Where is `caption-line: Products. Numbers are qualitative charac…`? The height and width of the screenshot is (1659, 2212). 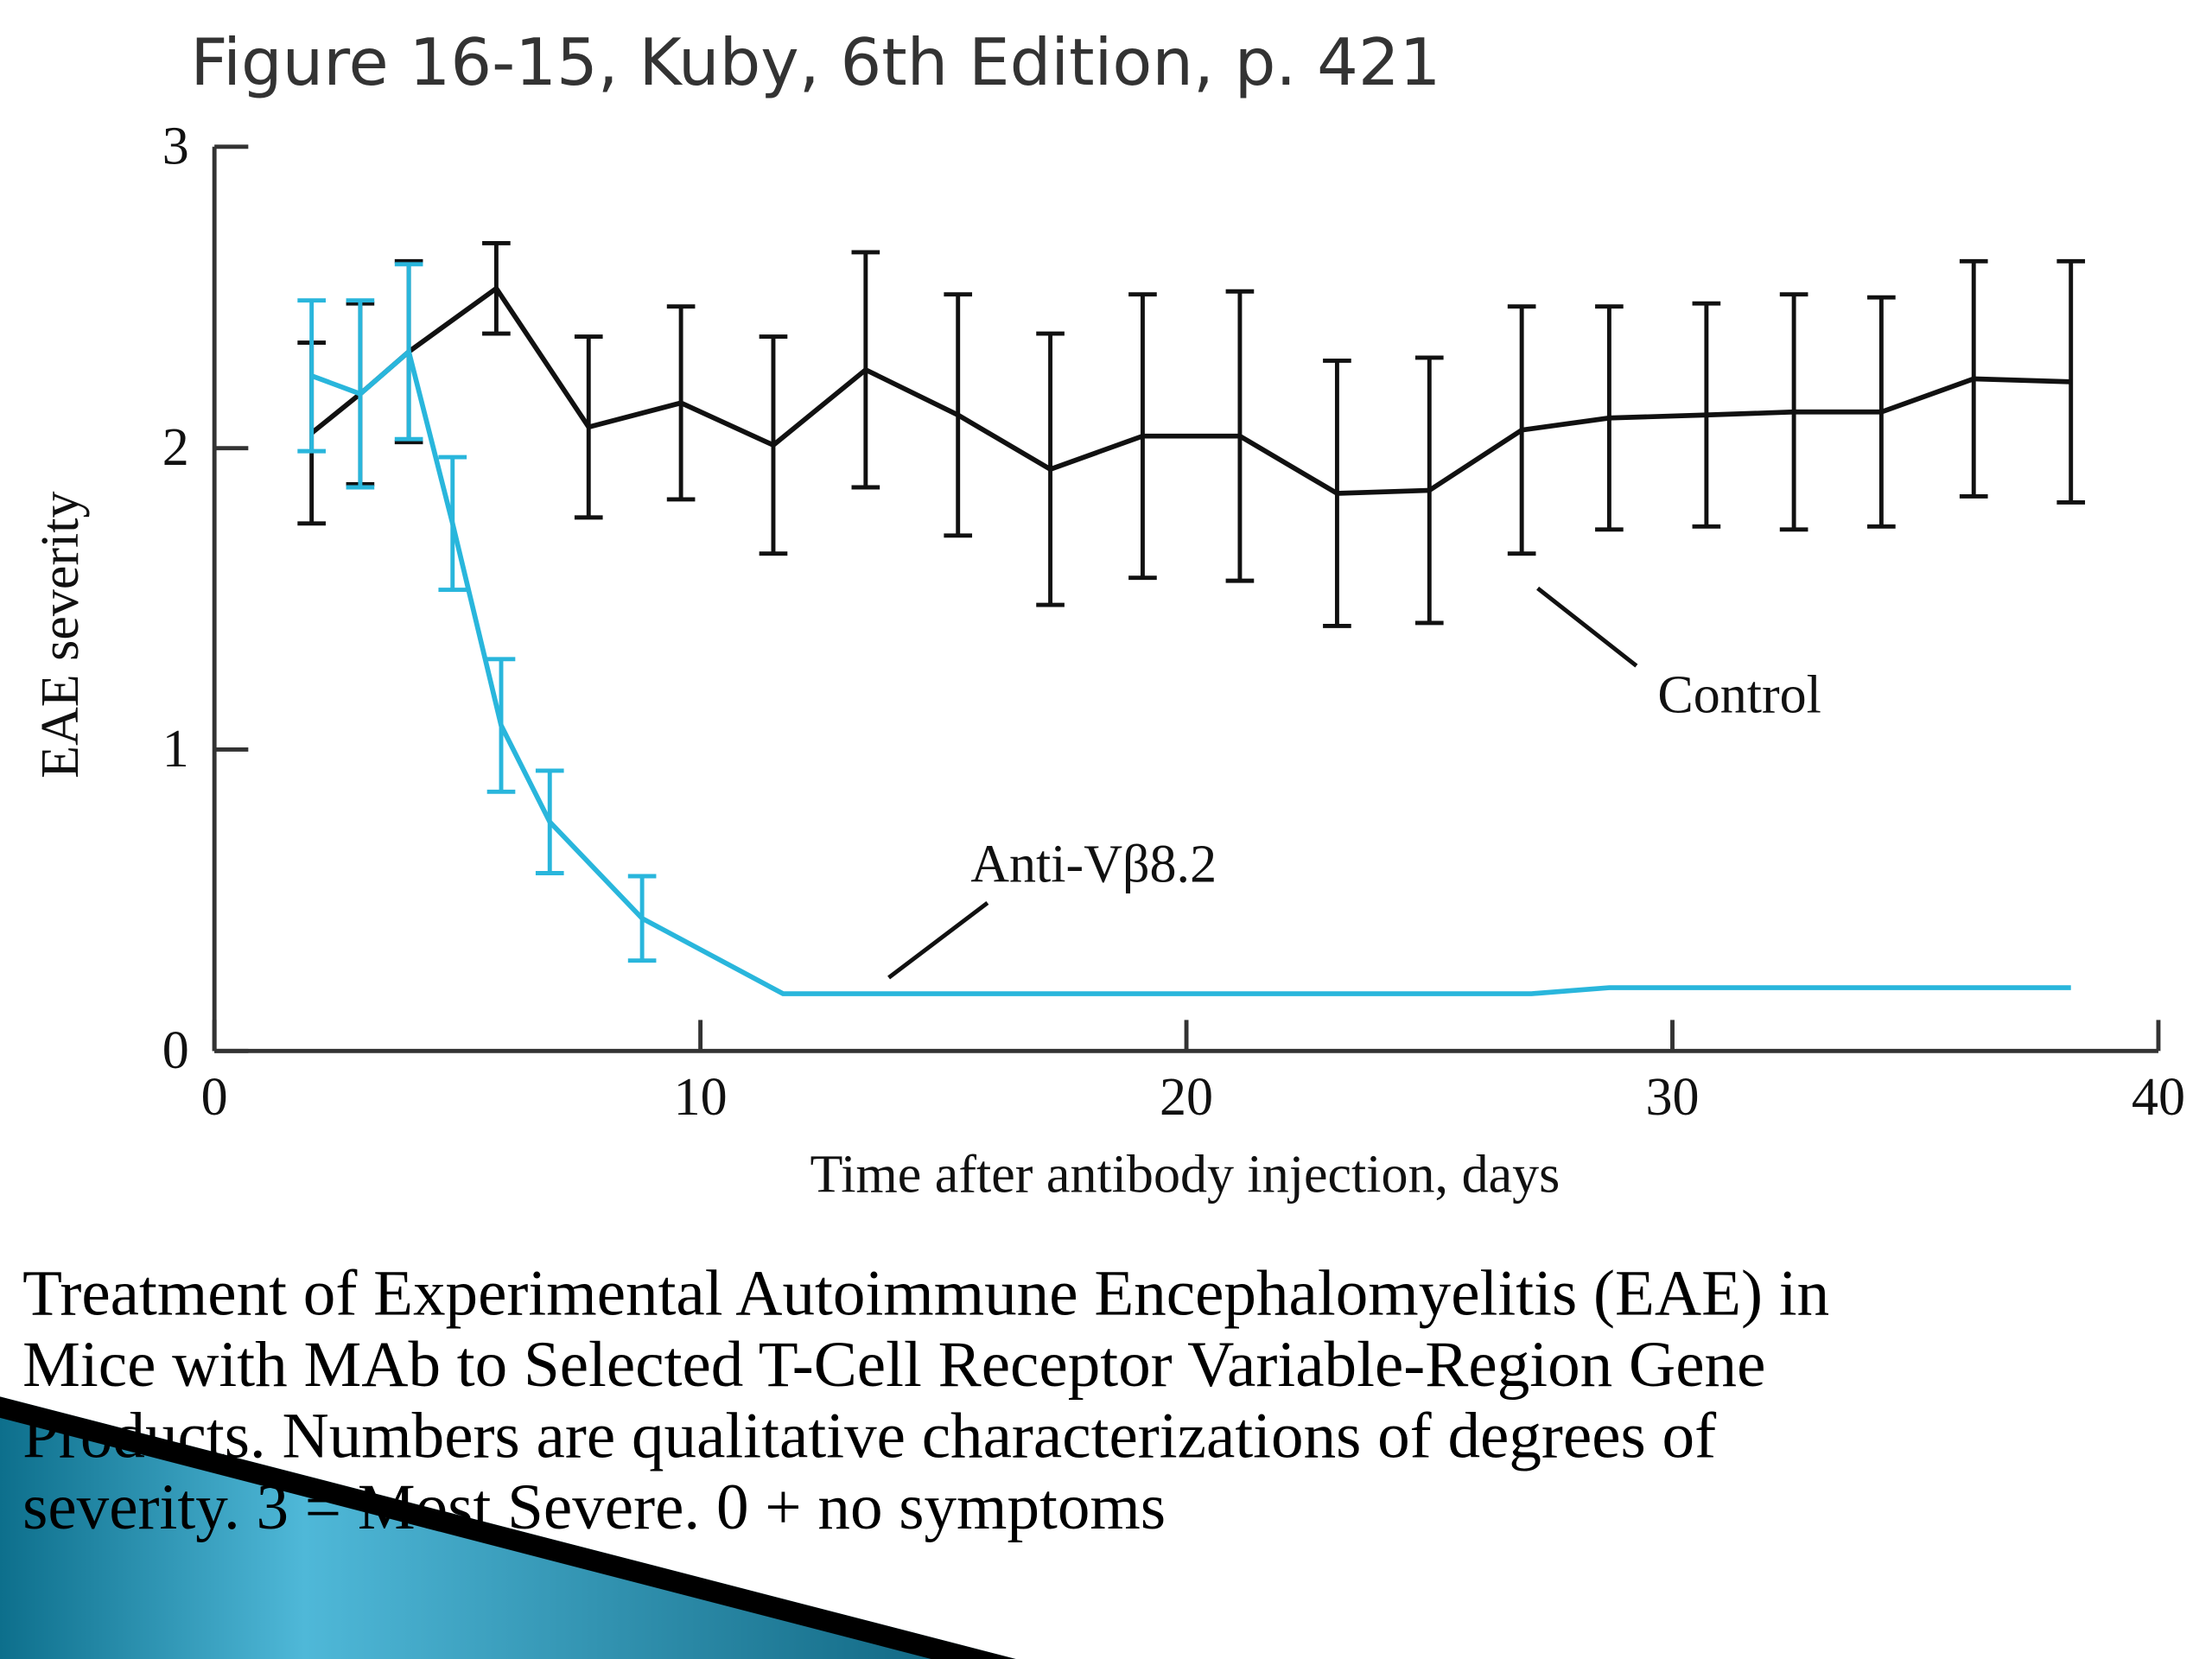 caption-line: Products. Numbers are qualitative charac… is located at coordinates (869, 1436).